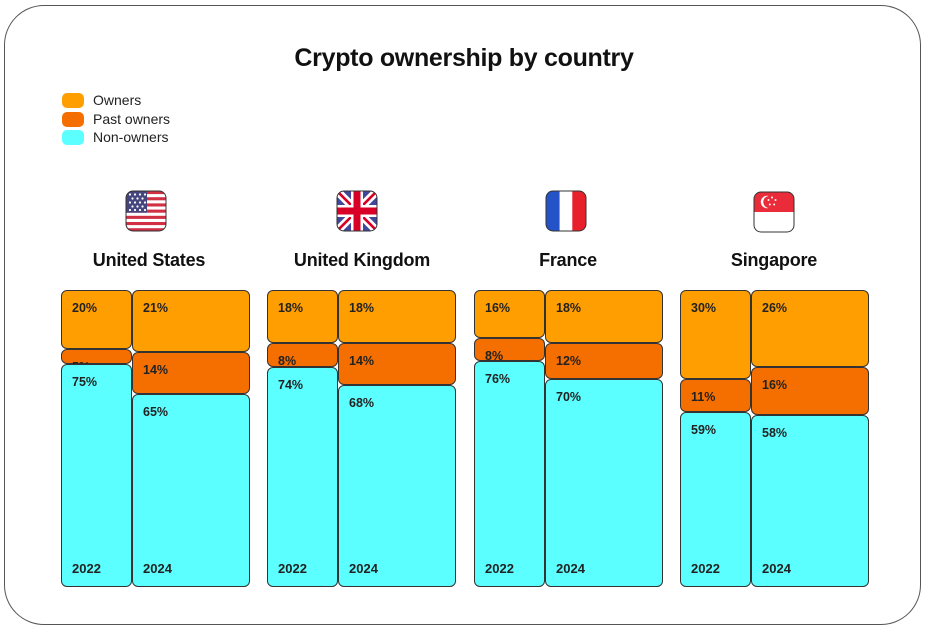 Image resolution: width=928 pixels, height=632 pixels. Describe the element at coordinates (810, 329) in the screenshot. I see `bar-segment-singapore-2024-owners` at that location.